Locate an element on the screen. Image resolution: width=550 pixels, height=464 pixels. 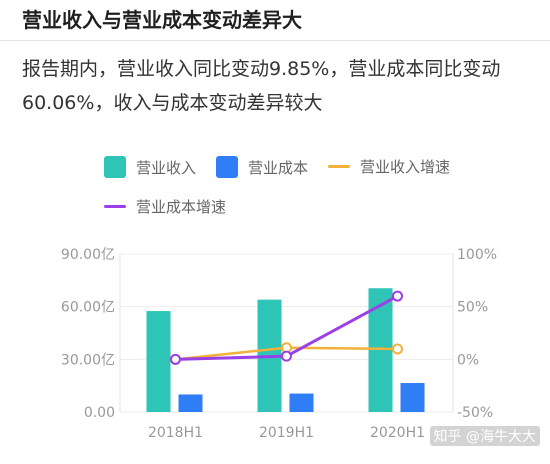
page-title: 营业收入与营业成本变动差异大 is located at coordinates (162, 20).